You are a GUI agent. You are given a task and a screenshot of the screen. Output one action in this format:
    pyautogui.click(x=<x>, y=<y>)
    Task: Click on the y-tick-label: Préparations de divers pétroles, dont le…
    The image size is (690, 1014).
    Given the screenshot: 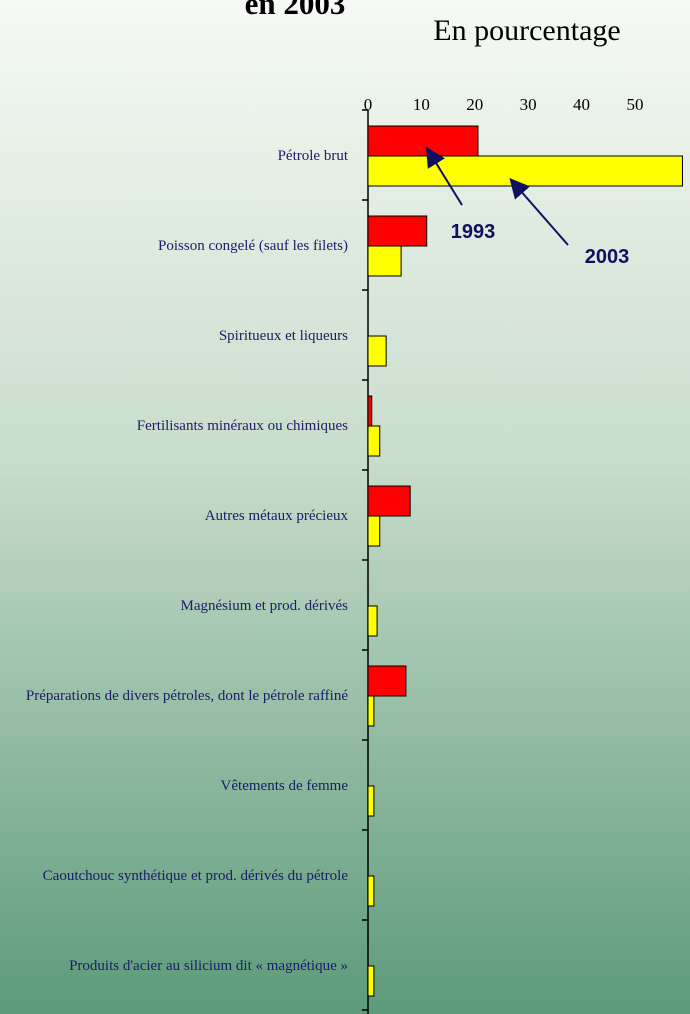 What is the action you would take?
    pyautogui.click(x=174, y=696)
    